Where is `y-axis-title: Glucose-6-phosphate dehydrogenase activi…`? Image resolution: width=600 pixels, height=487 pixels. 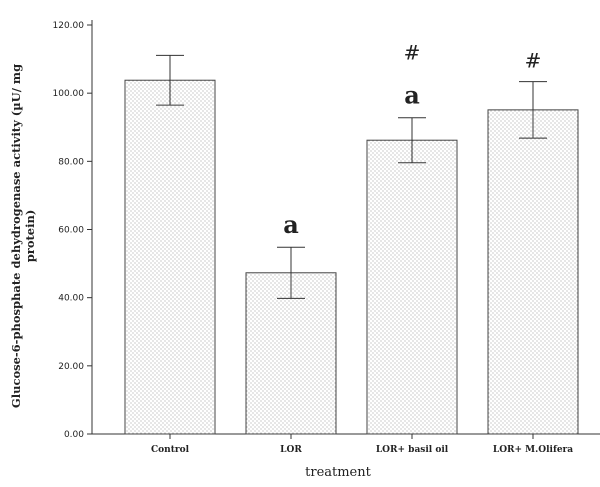 y-axis-title: Glucose-6-phosphate dehydrogenase activi… is located at coordinates (23, 236).